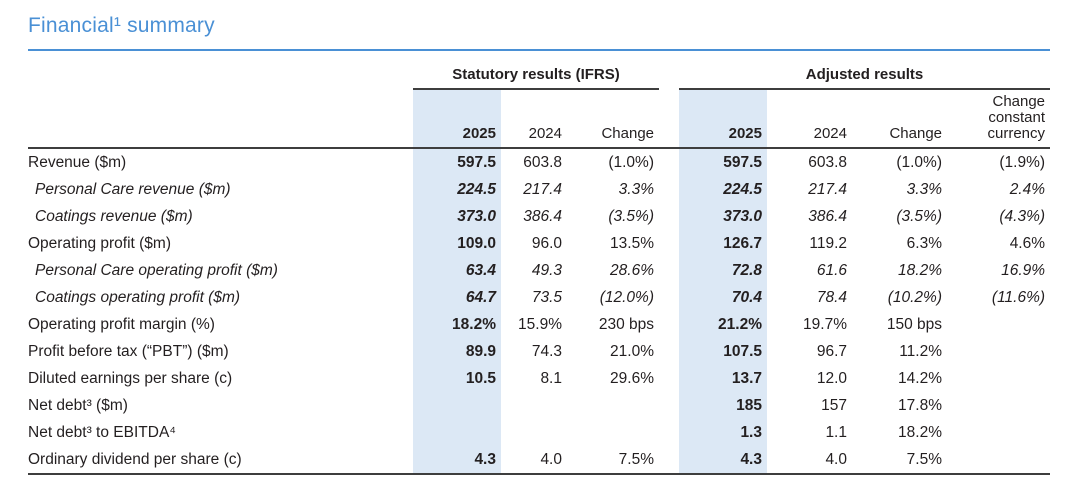 This screenshot has height=483, width=1080. I want to click on cell-adjusted-2025: 373.0, so click(723, 216).